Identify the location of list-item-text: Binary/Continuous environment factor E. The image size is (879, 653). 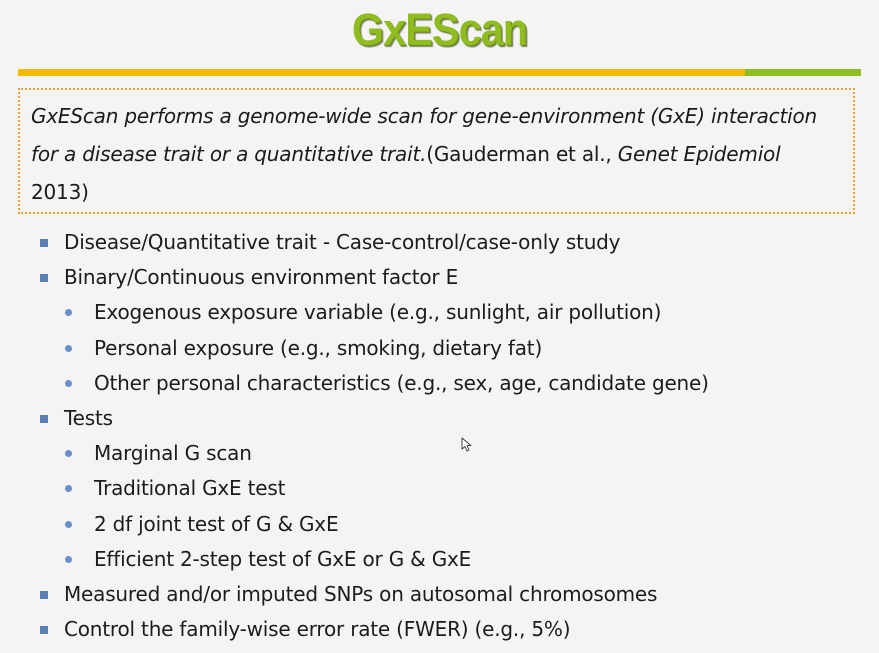
(261, 277).